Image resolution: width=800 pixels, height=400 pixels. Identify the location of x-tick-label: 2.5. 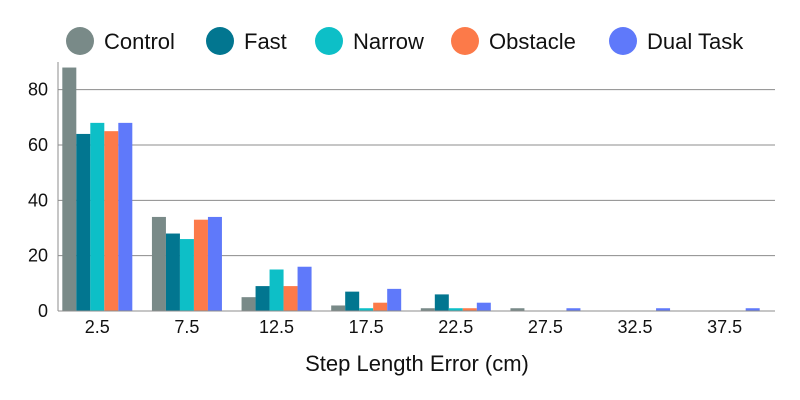
(97, 327).